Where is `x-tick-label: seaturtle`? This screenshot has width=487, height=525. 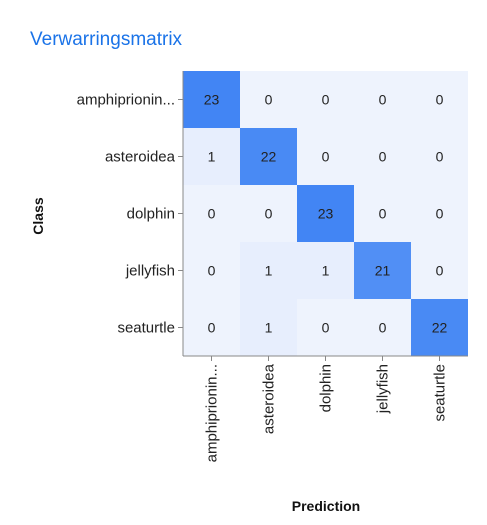 x-tick-label: seaturtle is located at coordinates (440, 393).